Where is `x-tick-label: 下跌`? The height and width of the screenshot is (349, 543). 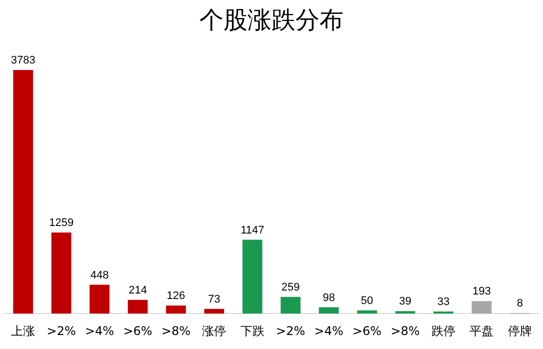 x-tick-label: 下跌 is located at coordinates (252, 331).